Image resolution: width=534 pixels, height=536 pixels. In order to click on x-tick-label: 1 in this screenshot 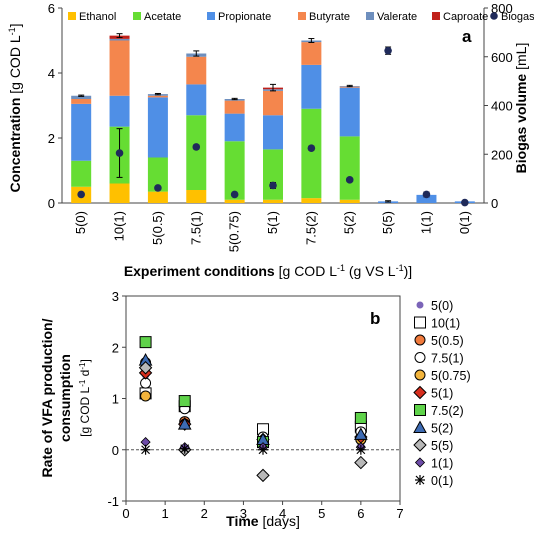, I will do `click(165, 513)`.